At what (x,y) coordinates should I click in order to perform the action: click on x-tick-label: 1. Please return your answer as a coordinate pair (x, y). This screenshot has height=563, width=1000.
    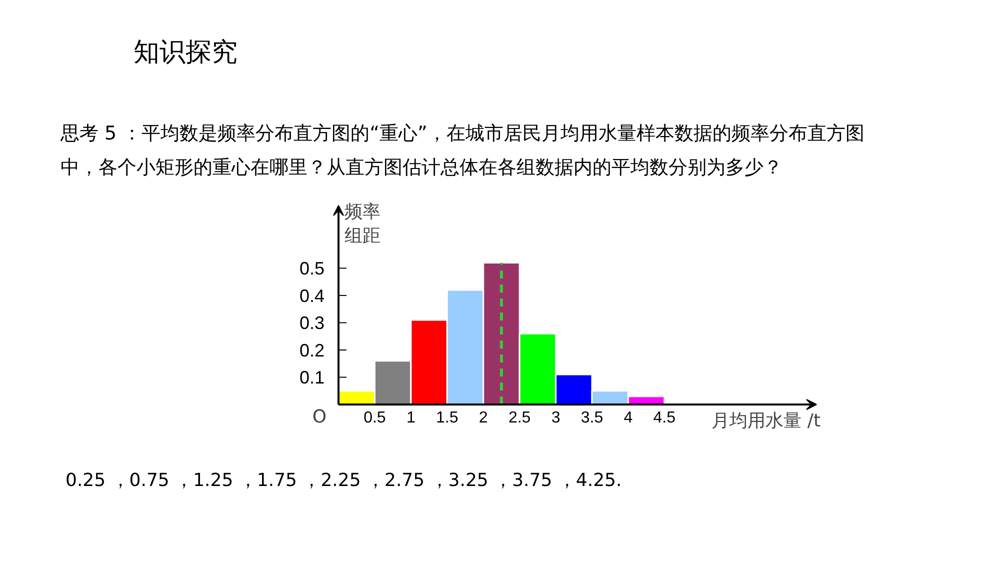
    Looking at the image, I should click on (411, 418).